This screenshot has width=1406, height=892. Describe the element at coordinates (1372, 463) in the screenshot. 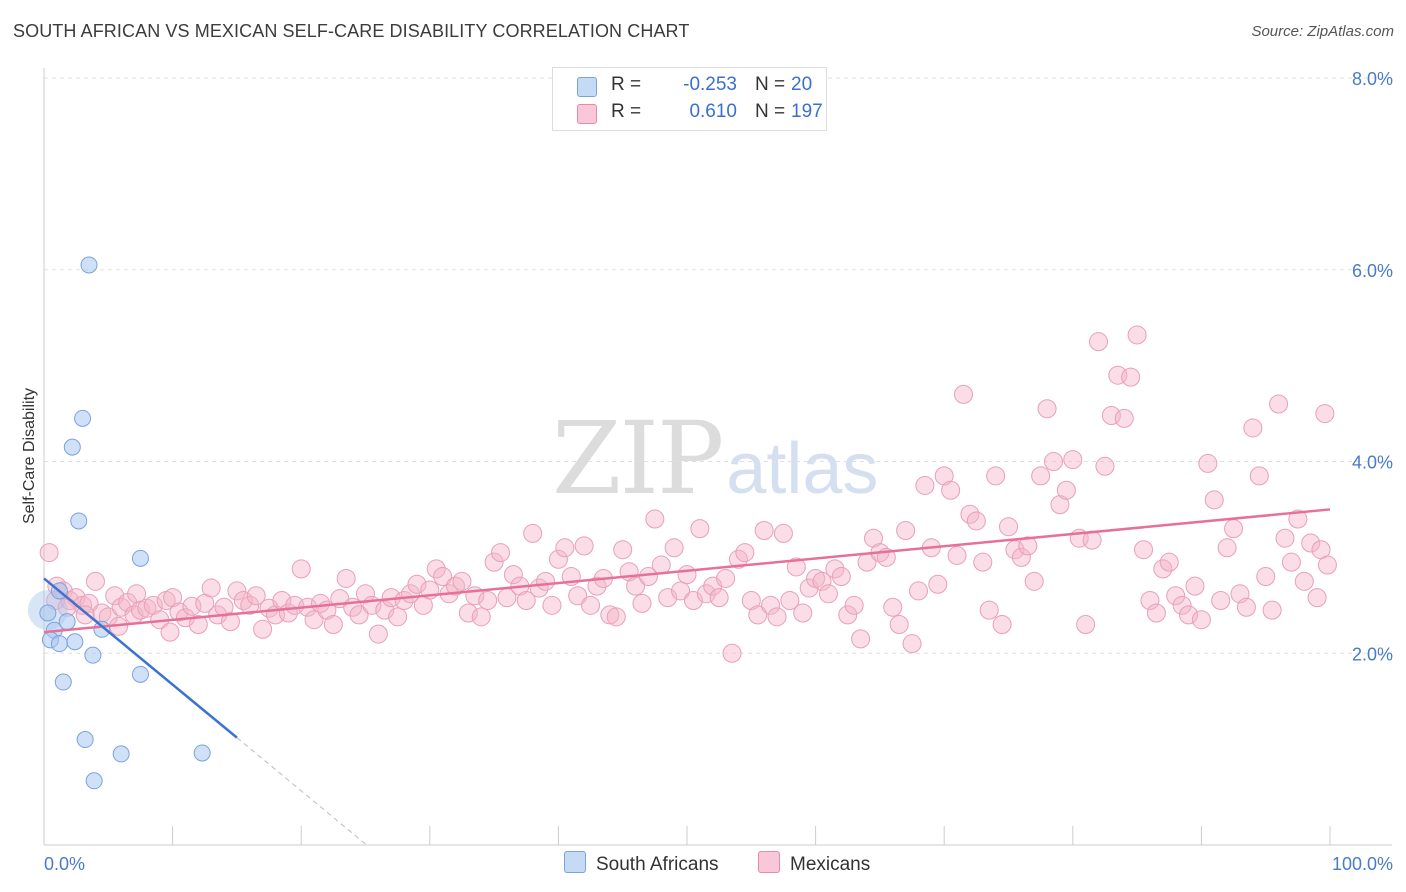

I see `y-tick-label: 4.0%` at that location.